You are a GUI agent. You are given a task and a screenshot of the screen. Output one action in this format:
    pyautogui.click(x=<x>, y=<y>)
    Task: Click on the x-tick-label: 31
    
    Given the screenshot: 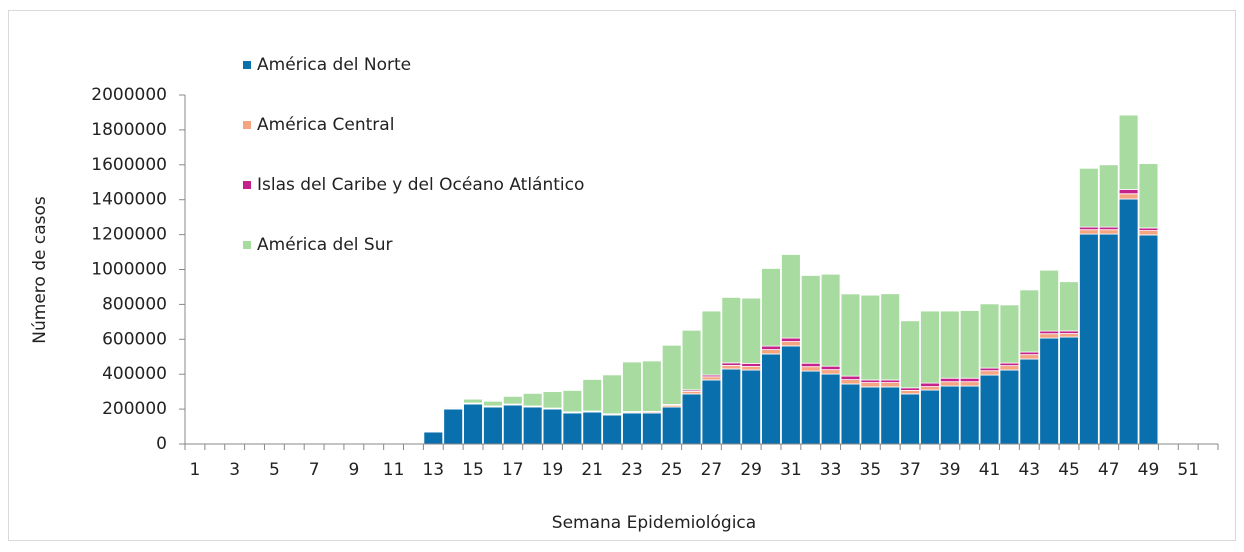 What is the action you would take?
    pyautogui.click(x=791, y=470)
    